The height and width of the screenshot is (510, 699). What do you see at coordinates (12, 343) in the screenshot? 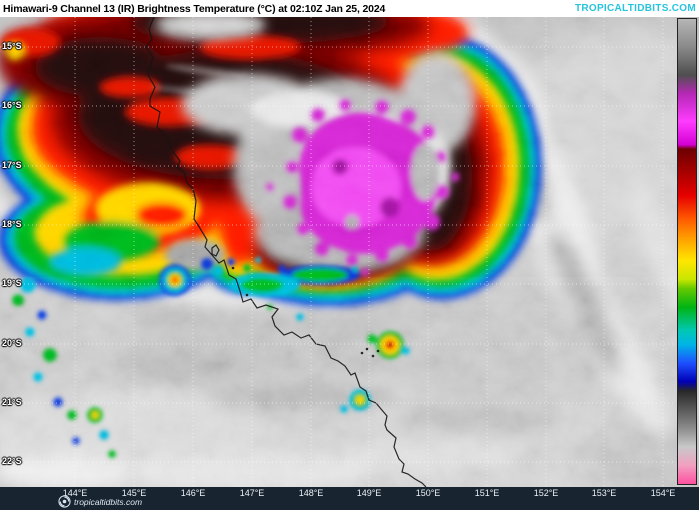
I see `lat-label: 20°S` at bounding box center [12, 343].